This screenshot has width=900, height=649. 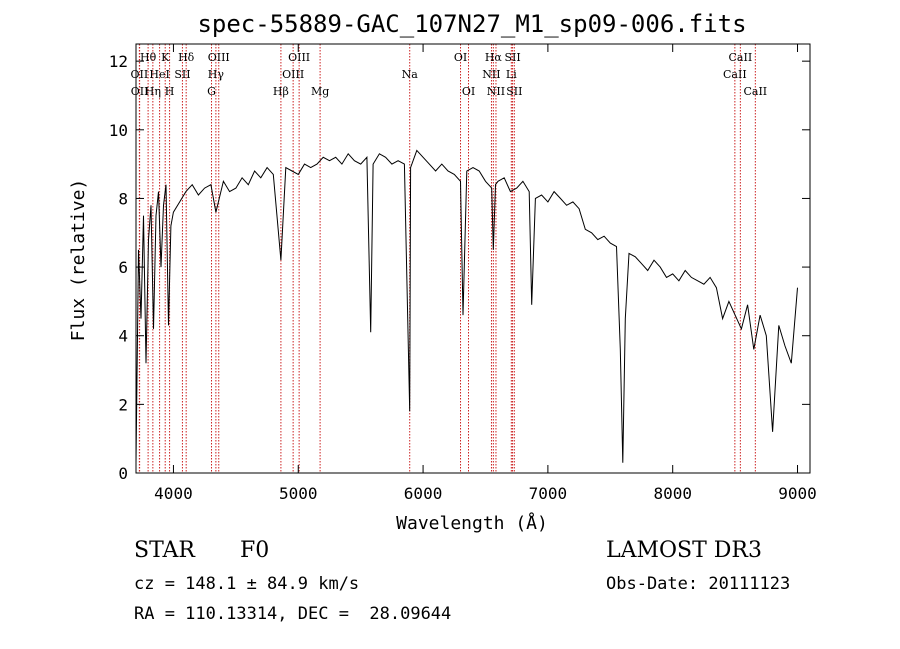 I want to click on reference-line-label-24: SII, so click(x=514, y=91).